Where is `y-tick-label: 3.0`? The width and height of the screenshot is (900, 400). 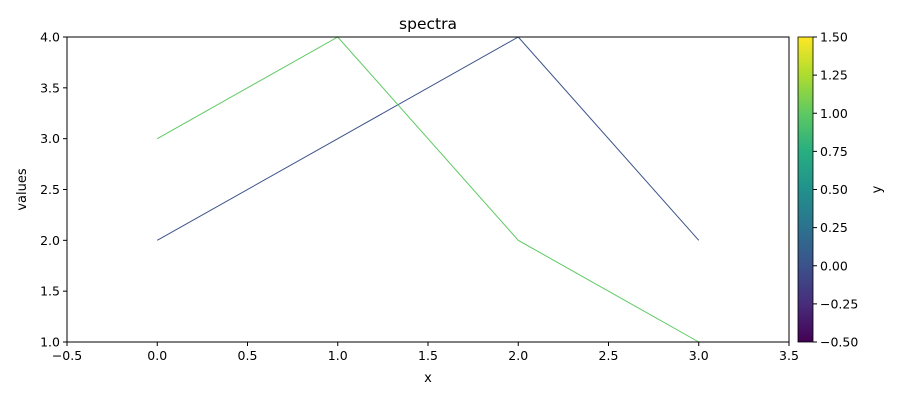
y-tick-label: 3.0 is located at coordinates (50, 138).